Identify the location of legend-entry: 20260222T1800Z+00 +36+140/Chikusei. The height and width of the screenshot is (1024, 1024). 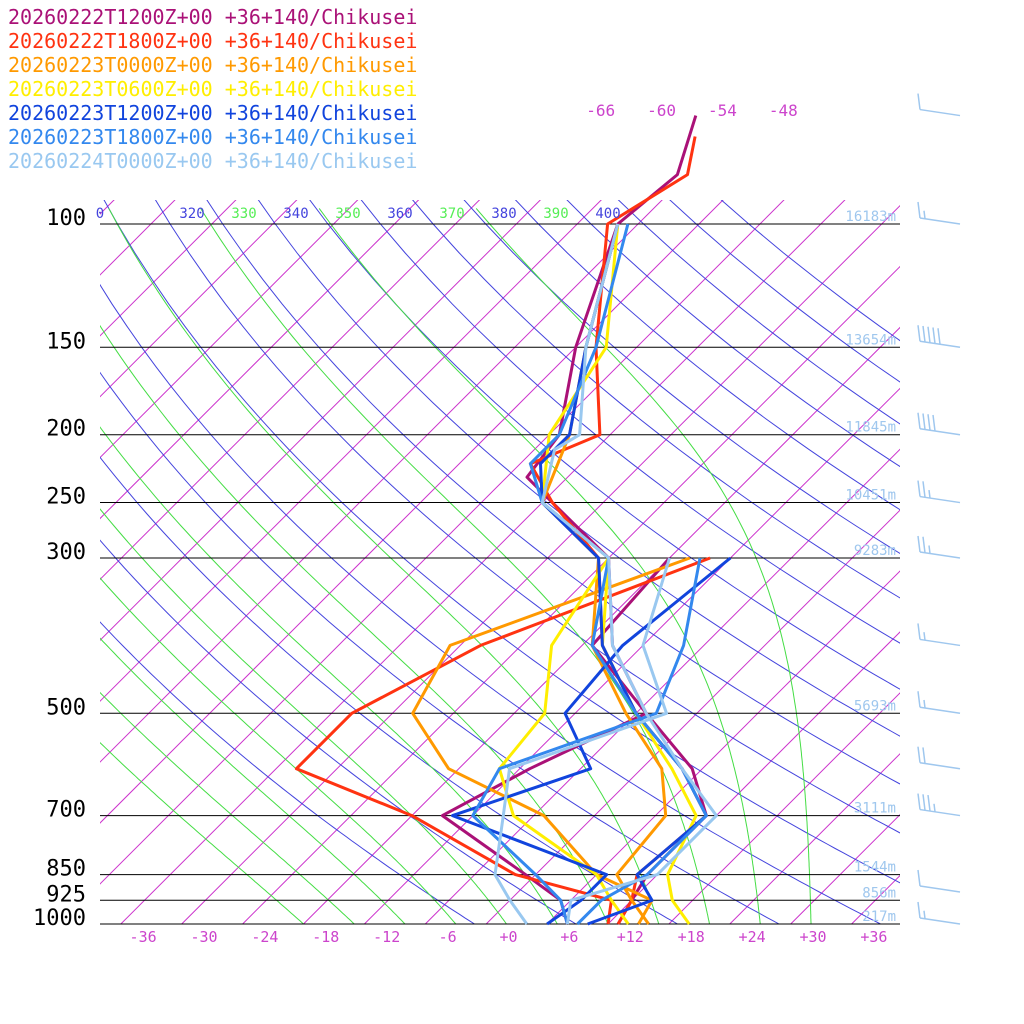
(212, 41).